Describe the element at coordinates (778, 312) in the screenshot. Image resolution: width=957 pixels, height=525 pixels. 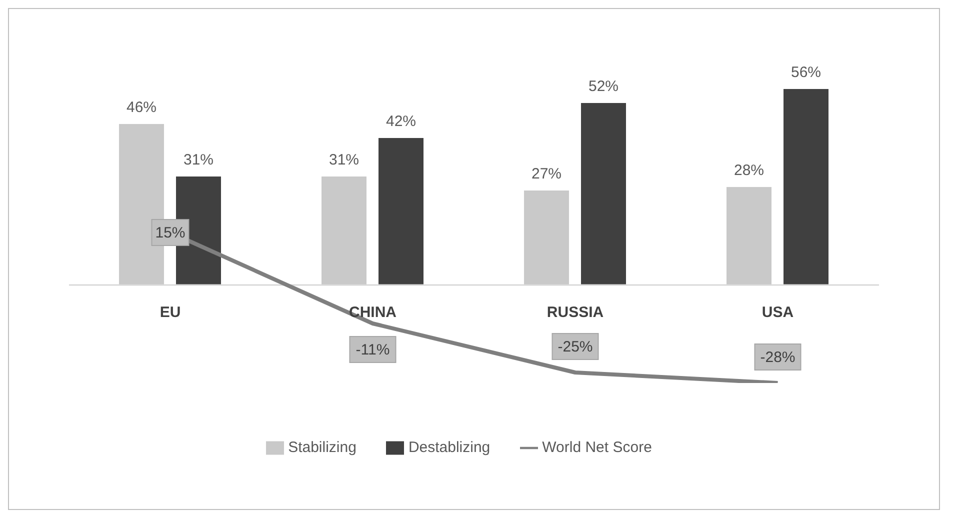
I see `x-tick-label: USA` at that location.